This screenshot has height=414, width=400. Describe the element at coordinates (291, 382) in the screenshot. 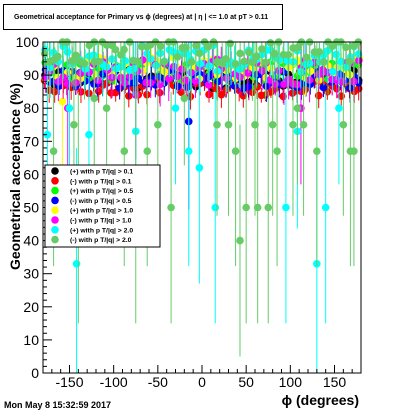

I see `x-tick-label: 100` at that location.